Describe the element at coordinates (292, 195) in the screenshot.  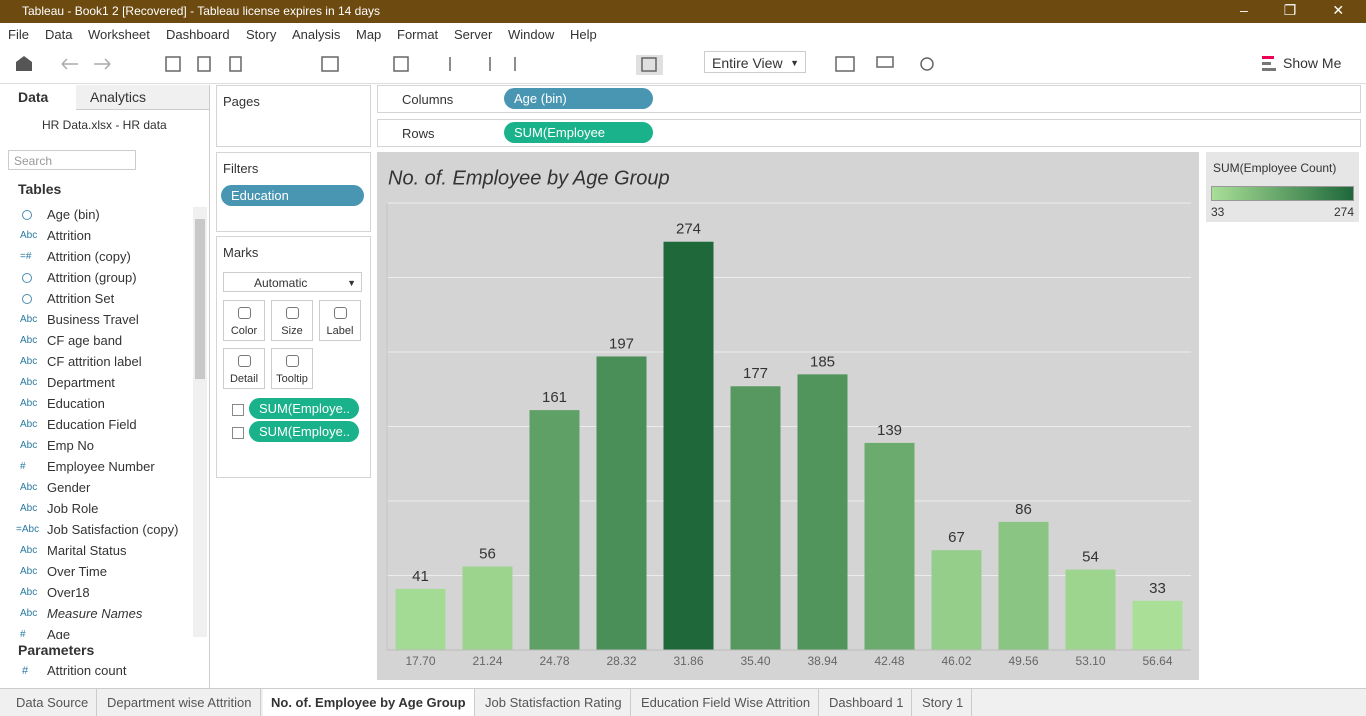
I see `filter-pill: Education` at that location.